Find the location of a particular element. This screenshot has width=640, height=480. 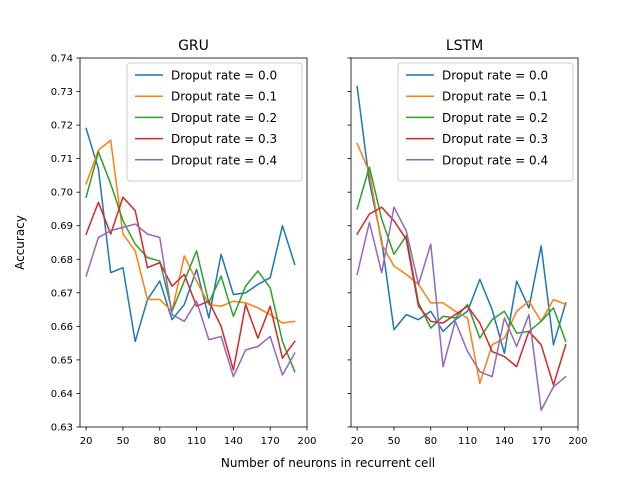

y-tick-label: 0.65 is located at coordinates (62, 360).